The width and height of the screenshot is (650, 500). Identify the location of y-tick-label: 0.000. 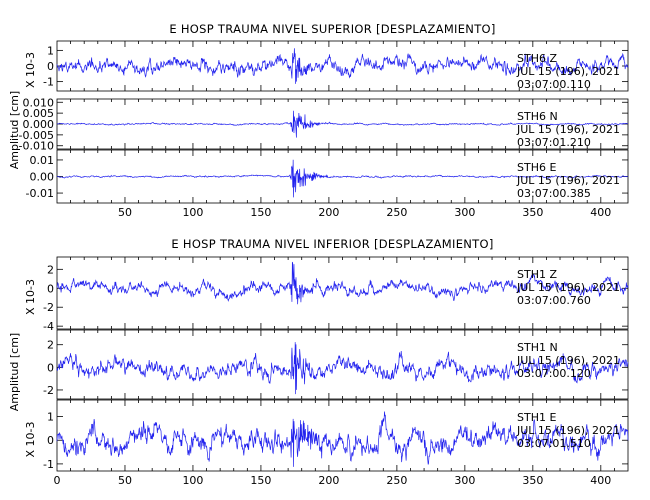
(39, 124).